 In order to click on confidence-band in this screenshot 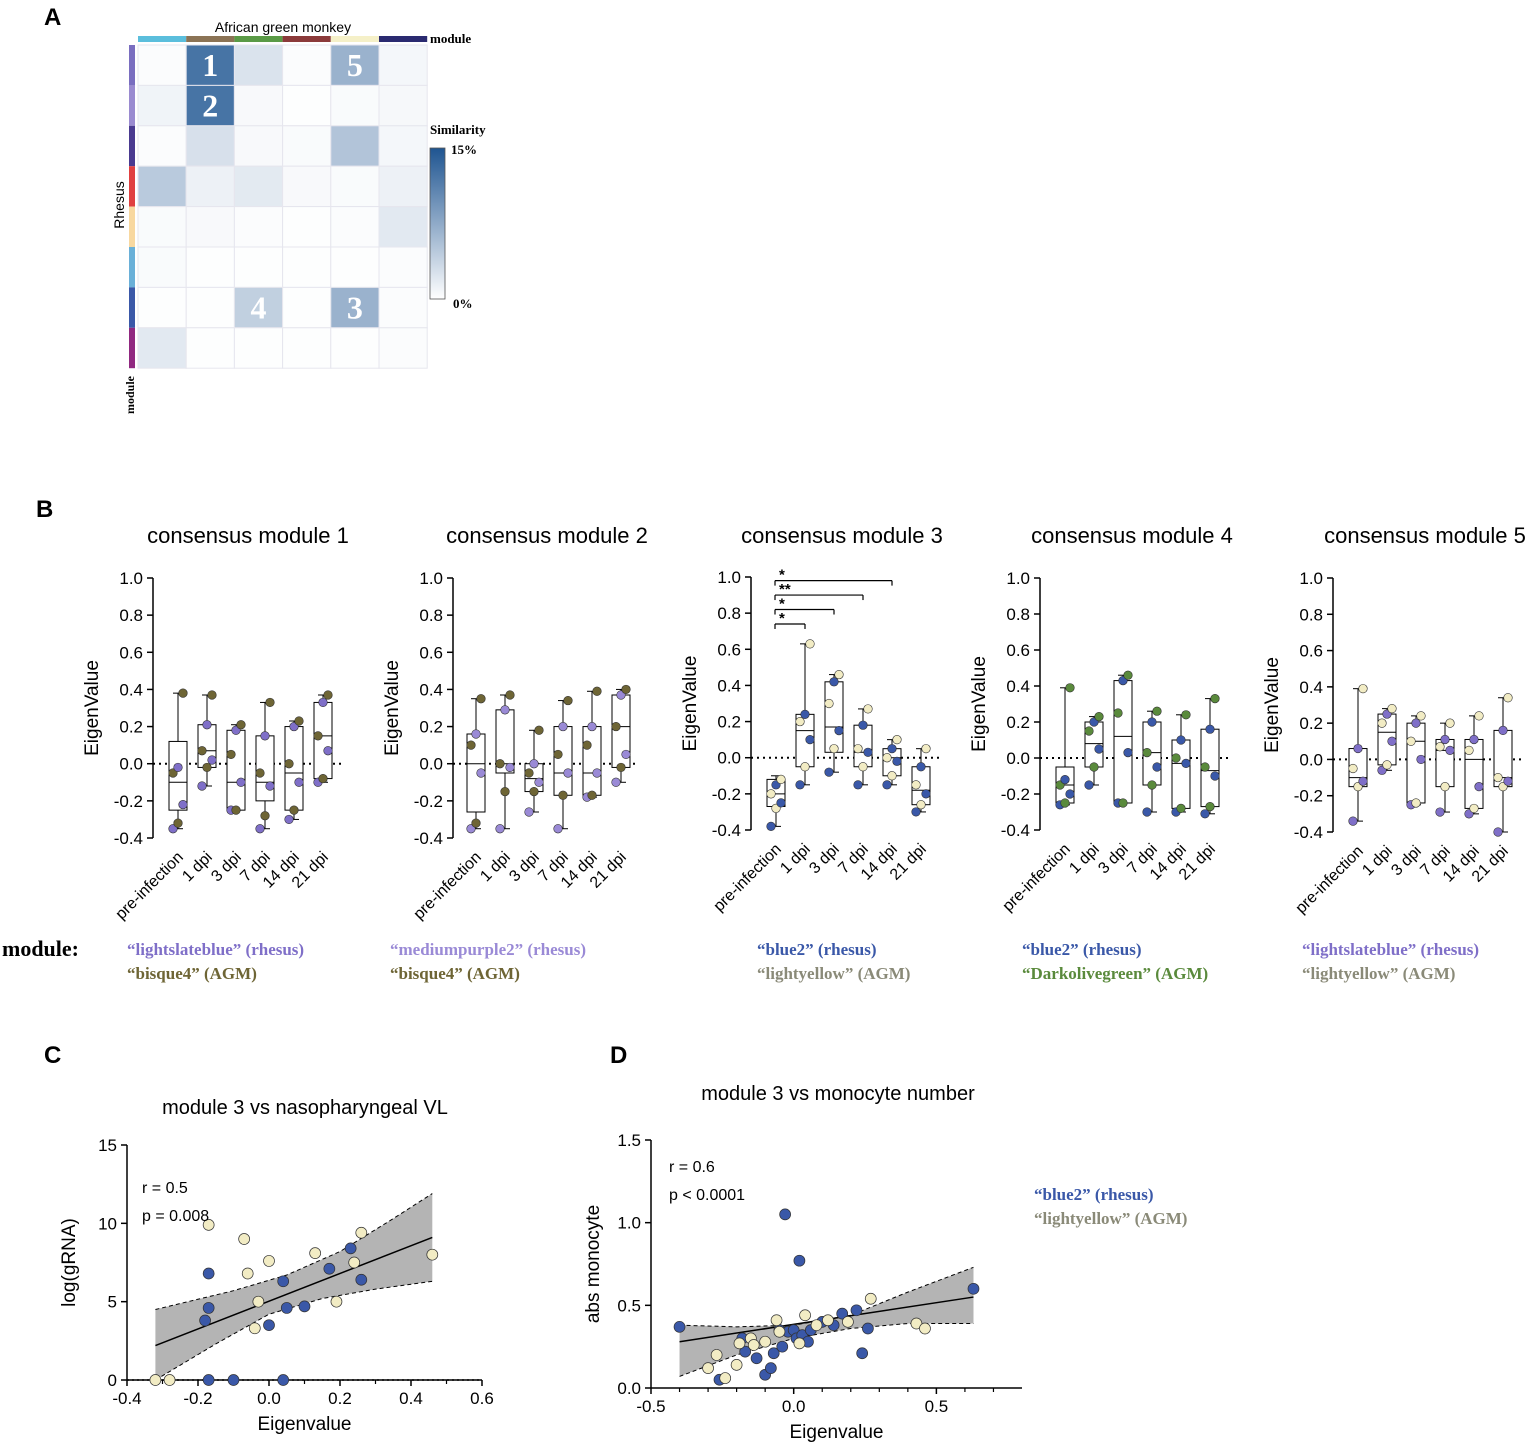, I will do `click(294, 1286)`.